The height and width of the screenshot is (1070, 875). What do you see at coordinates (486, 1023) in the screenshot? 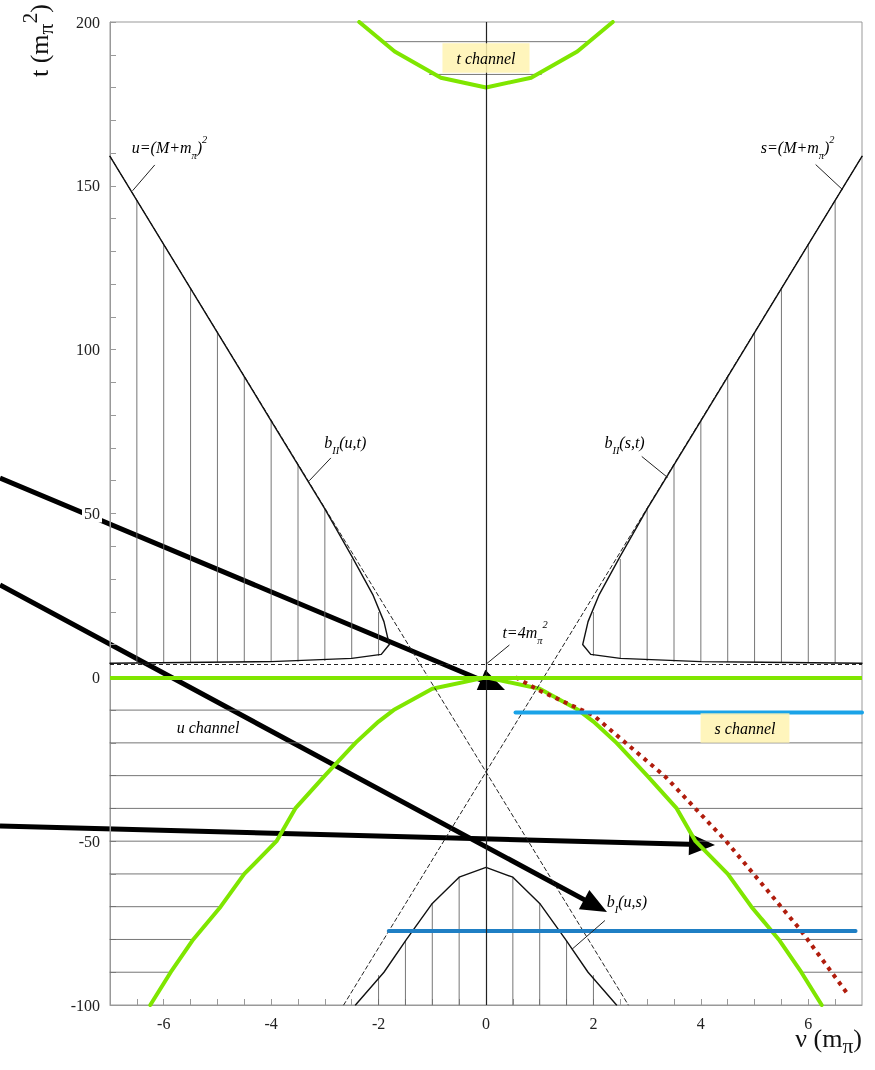
I see `x-tick-label: 0` at bounding box center [486, 1023].